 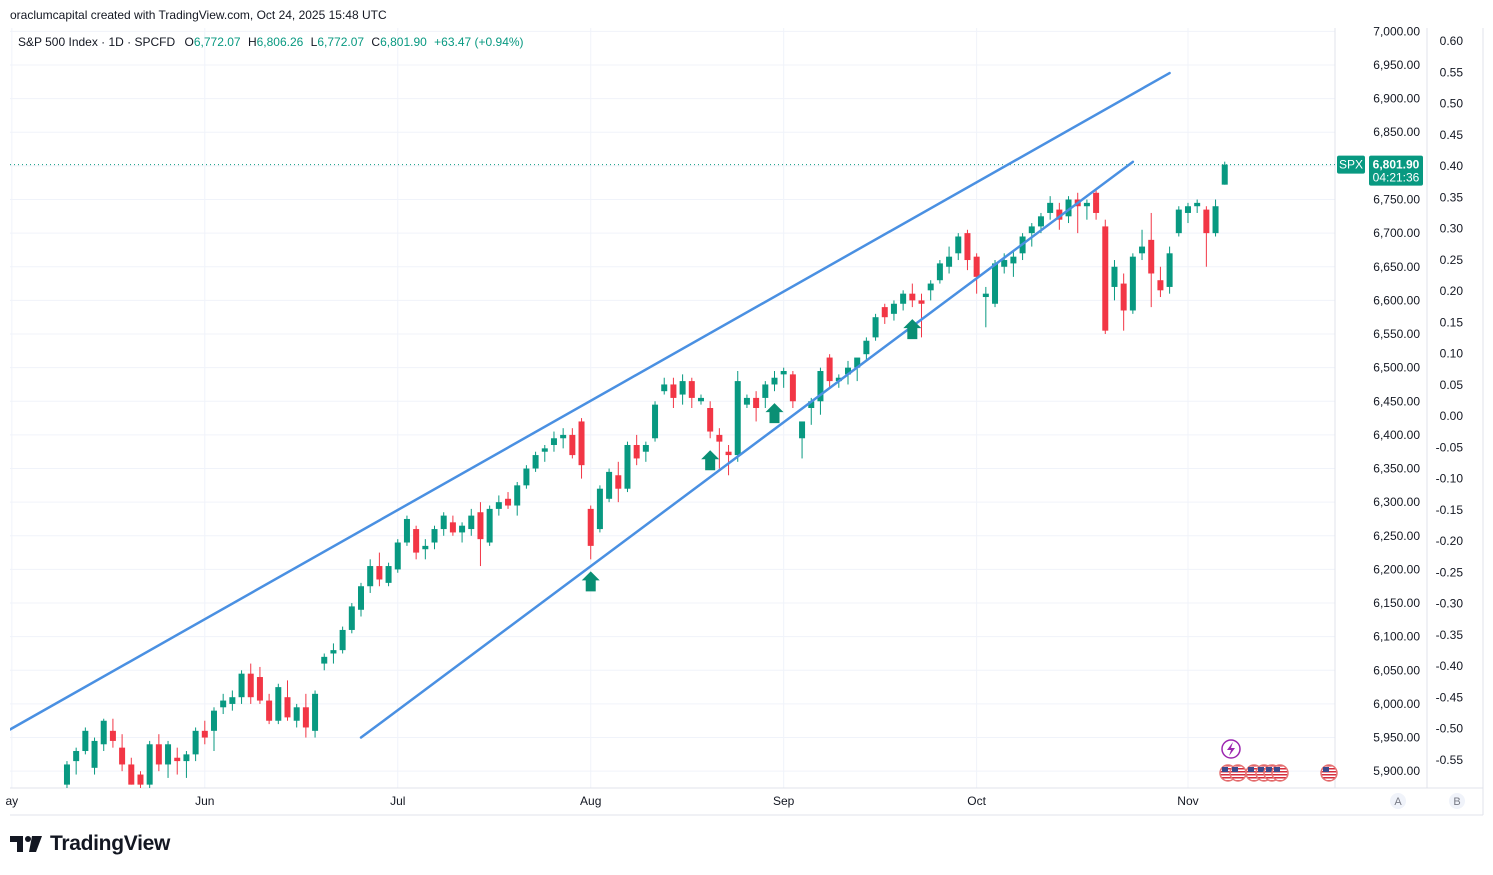 I want to click on us-flag-icons, so click(x=1278, y=773).